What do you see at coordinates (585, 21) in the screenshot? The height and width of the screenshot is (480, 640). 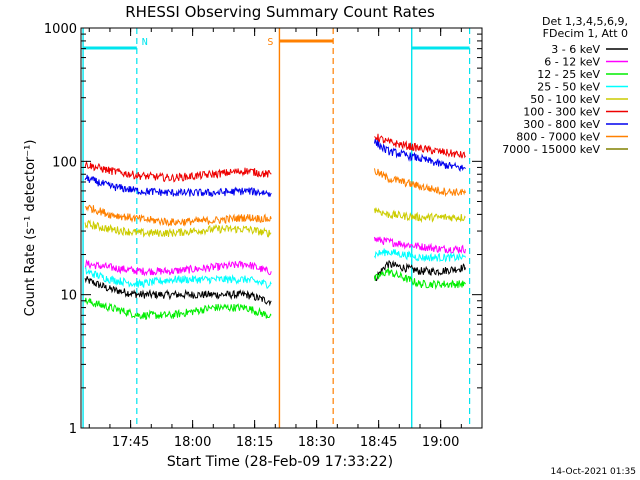 I see `legend-header-0: Det 1,3,4,5,6,9,` at bounding box center [585, 21].